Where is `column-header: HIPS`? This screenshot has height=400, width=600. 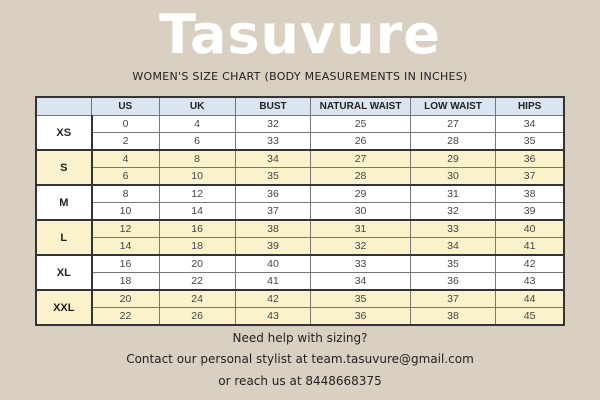 column-header: HIPS is located at coordinates (530, 106).